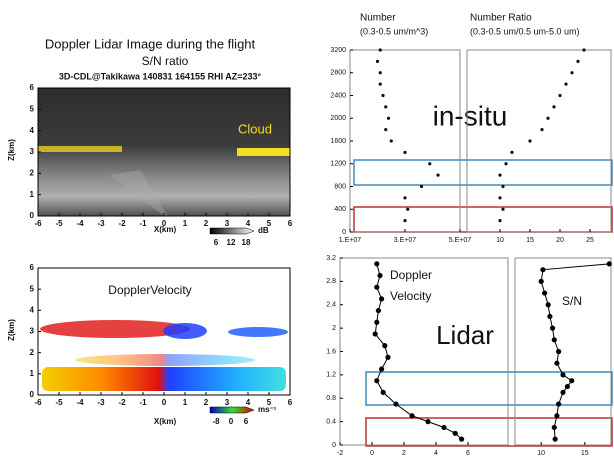  What do you see at coordinates (340, 209) in the screenshot?
I see `y-tick-label: 400` at bounding box center [340, 209].